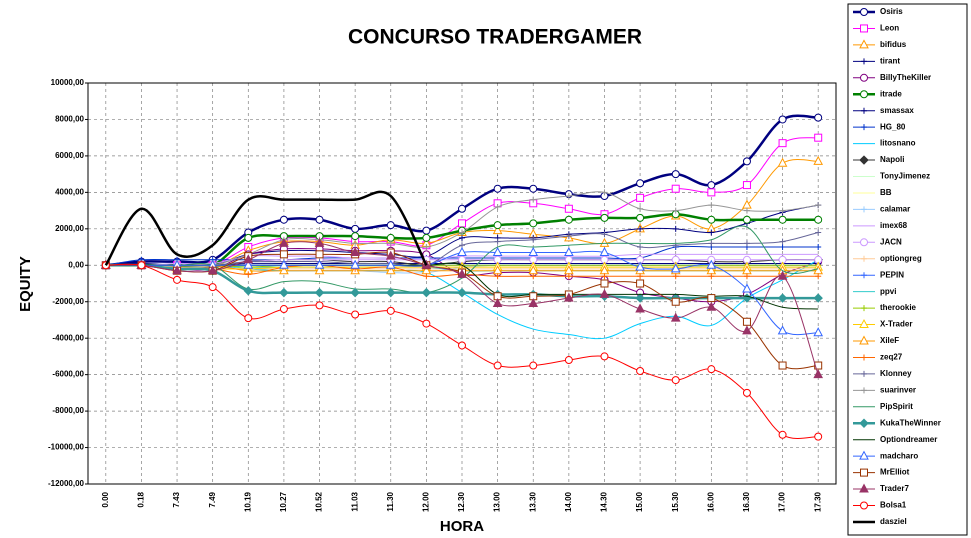 The height and width of the screenshot is (538, 971). What do you see at coordinates (897, 110) in the screenshot?
I see `legend-label: smassax` at bounding box center [897, 110].